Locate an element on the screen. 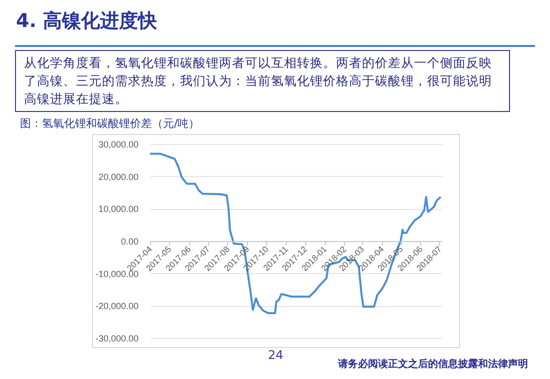  text: 24 is located at coordinates (276, 355).